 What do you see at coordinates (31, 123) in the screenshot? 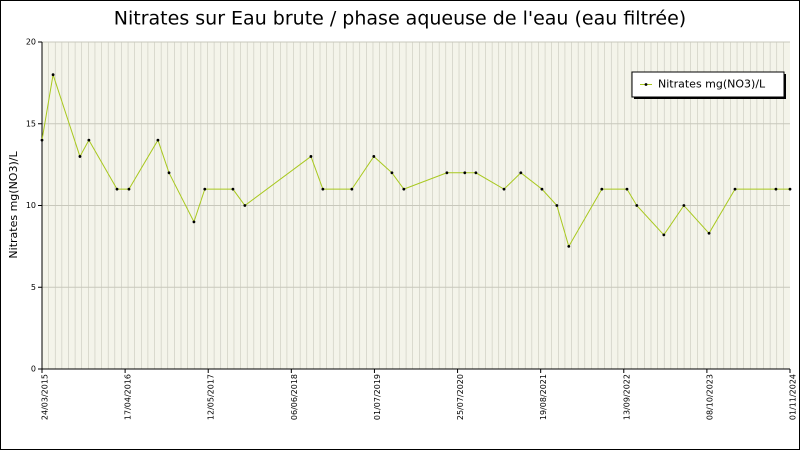
I see `y-tick-label: 15` at bounding box center [31, 123].